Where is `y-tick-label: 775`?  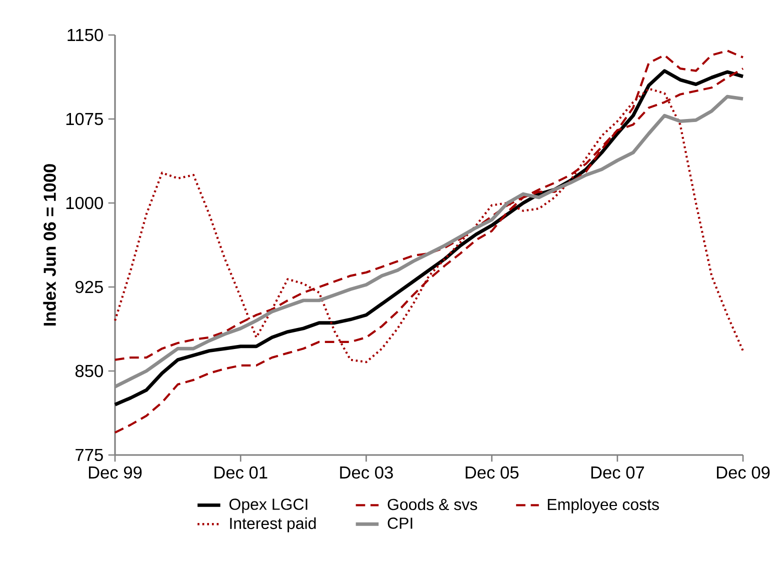 y-tick-label: 775 is located at coordinates (89, 455).